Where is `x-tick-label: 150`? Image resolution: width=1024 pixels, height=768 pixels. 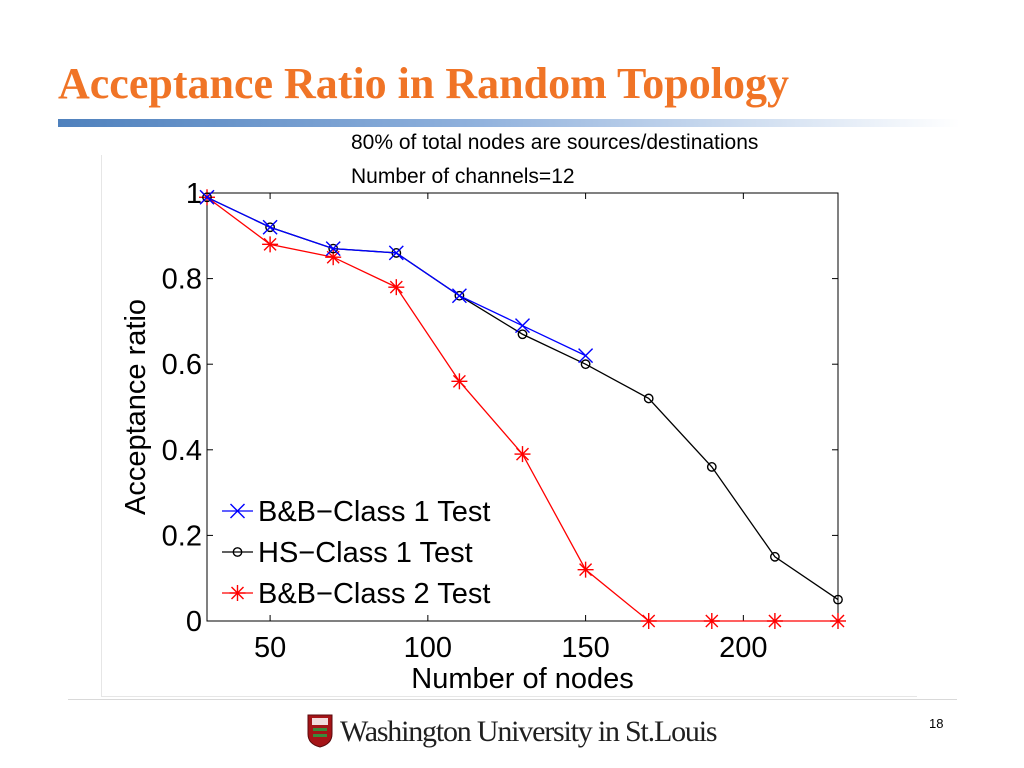 x-tick-label: 150 is located at coordinates (585, 648).